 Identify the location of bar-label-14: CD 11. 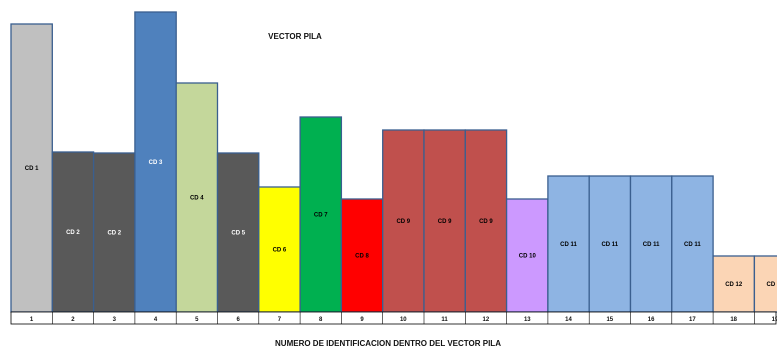
(568, 245).